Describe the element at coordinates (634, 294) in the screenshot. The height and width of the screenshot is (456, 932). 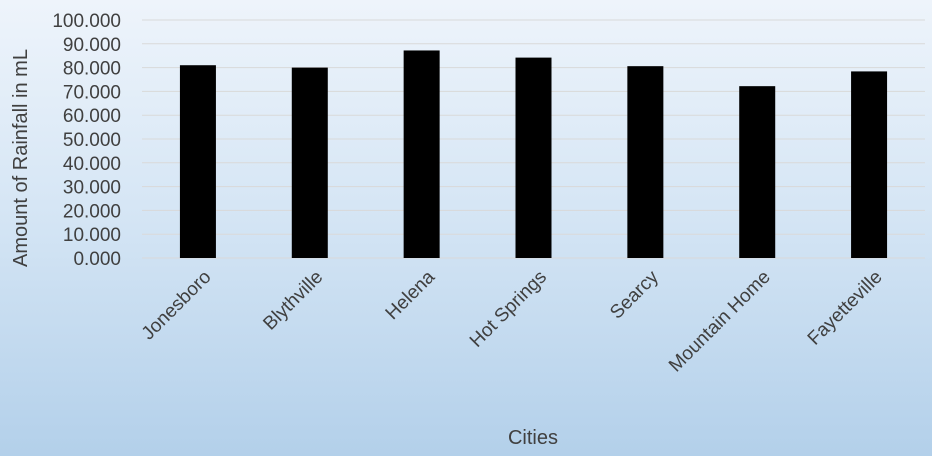
I see `x-tick-label: Searcy` at that location.